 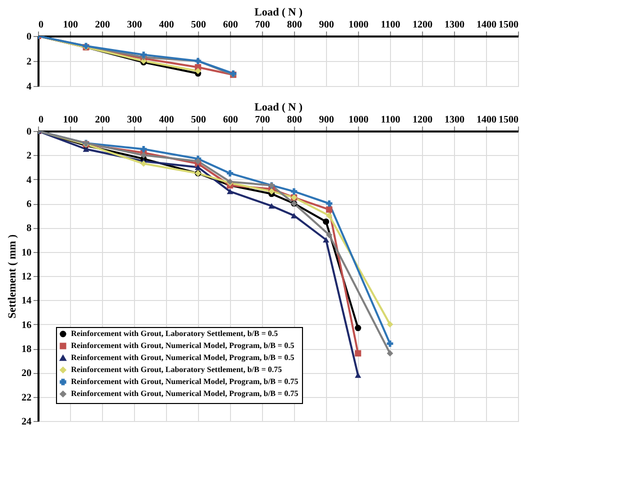 What do you see at coordinates (176, 369) in the screenshot?
I see `legend-label: Reinforcement with Grout, Laboratory Settlement, b/B = 0.75` at bounding box center [176, 369].